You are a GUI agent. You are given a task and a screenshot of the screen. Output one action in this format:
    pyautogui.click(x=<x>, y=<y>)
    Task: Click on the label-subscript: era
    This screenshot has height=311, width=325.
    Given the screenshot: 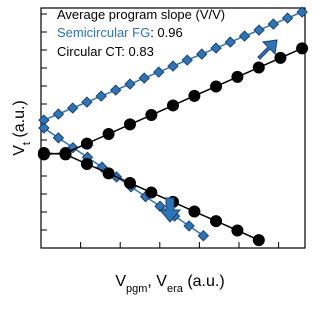 What is the action you would take?
    pyautogui.click(x=175, y=289)
    